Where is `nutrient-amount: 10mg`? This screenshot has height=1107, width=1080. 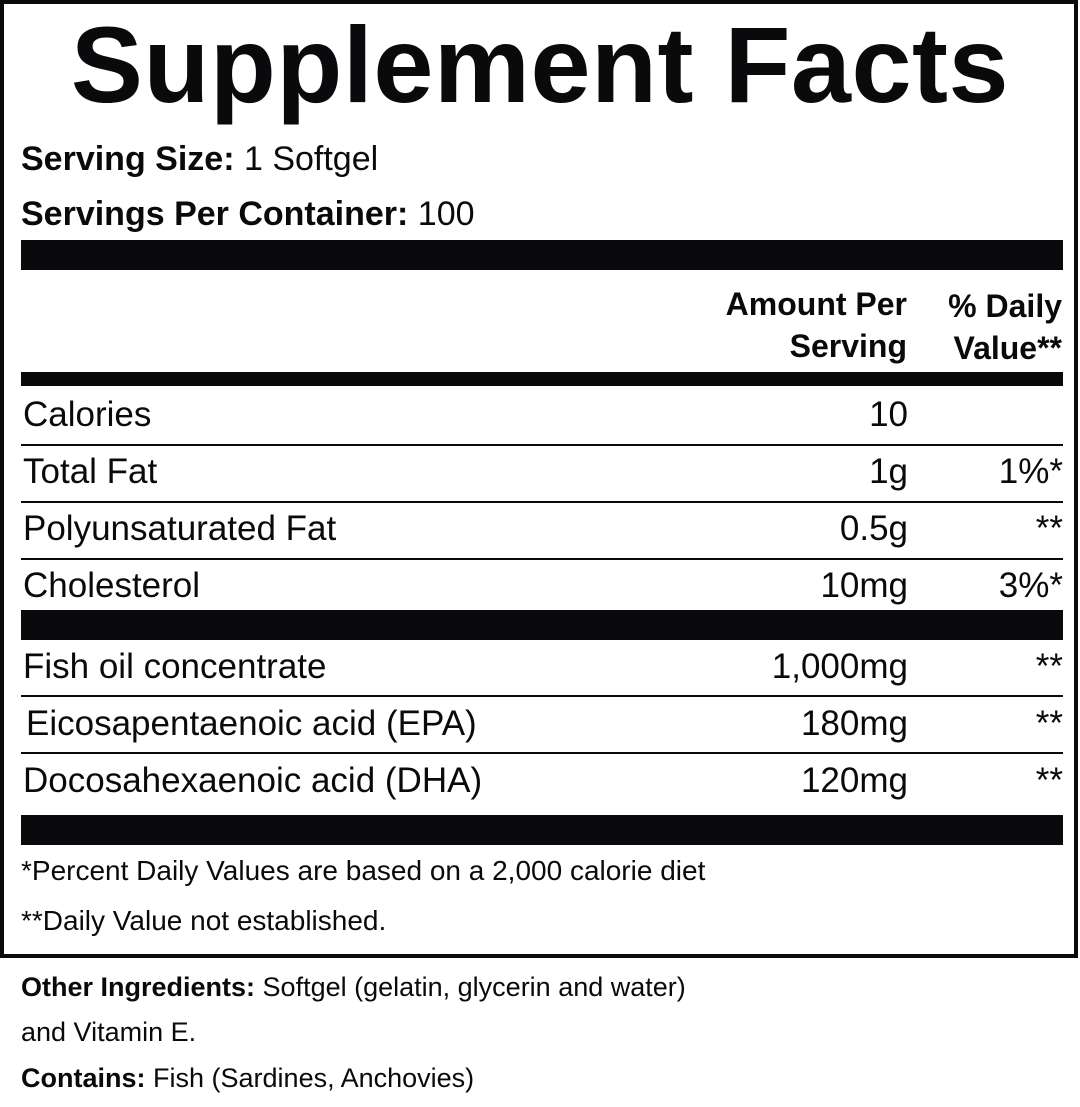 nutrient-amount: 10mg is located at coordinates (864, 585).